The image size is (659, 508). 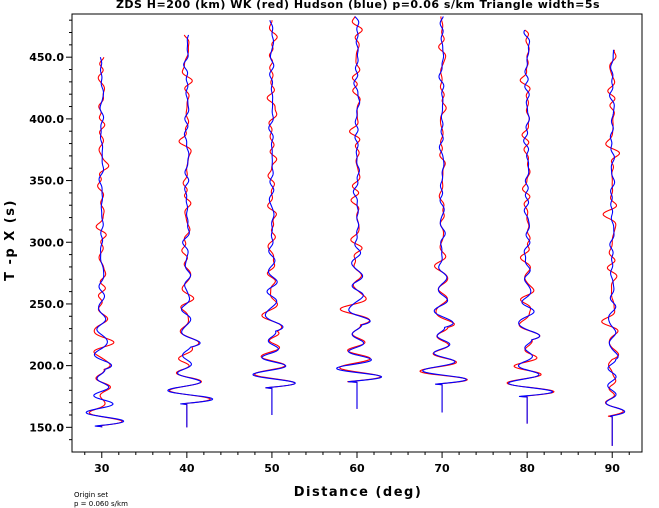 I want to click on x-tick-label: 60, so click(x=357, y=468).